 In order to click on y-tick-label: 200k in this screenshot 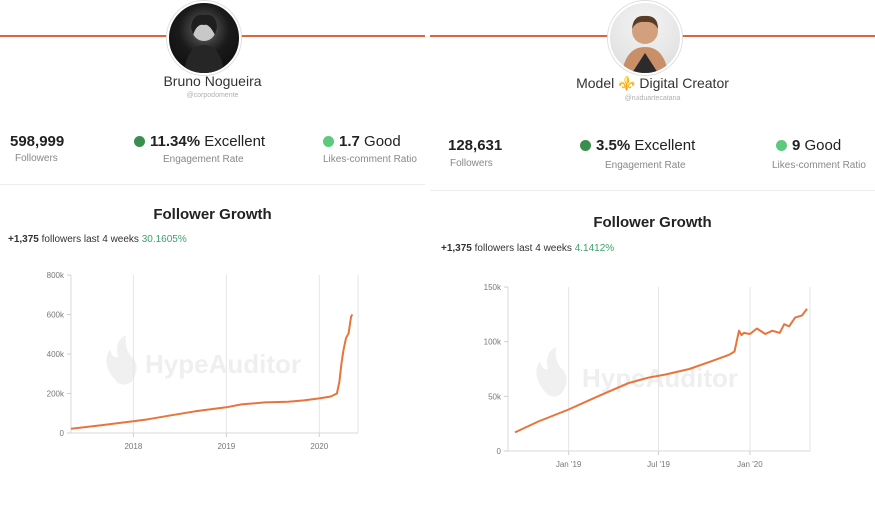, I will do `click(56, 394)`.